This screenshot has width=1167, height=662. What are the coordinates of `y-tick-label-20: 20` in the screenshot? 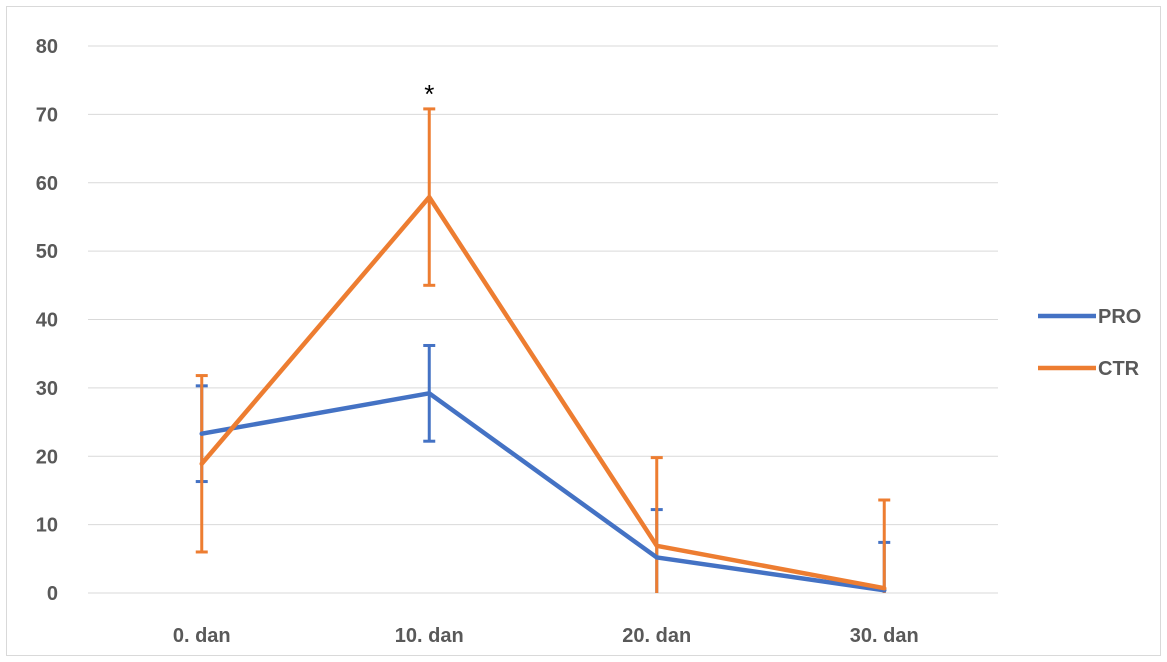 It's located at (47, 457).